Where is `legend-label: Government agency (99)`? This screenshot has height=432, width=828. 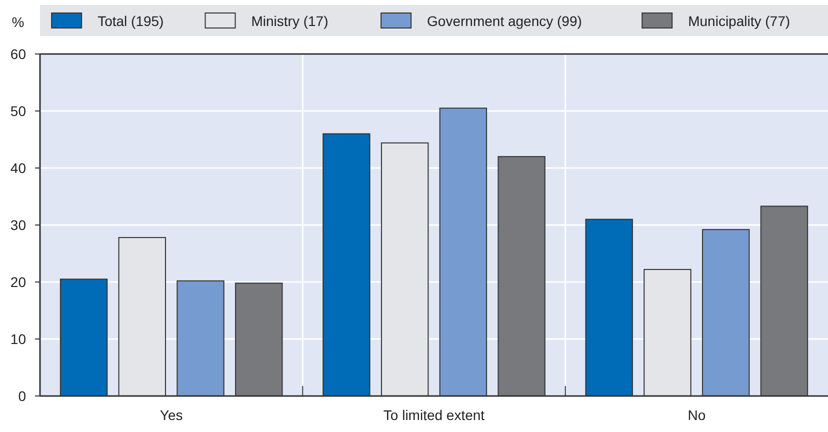
legend-label: Government agency (99) is located at coordinates (504, 20).